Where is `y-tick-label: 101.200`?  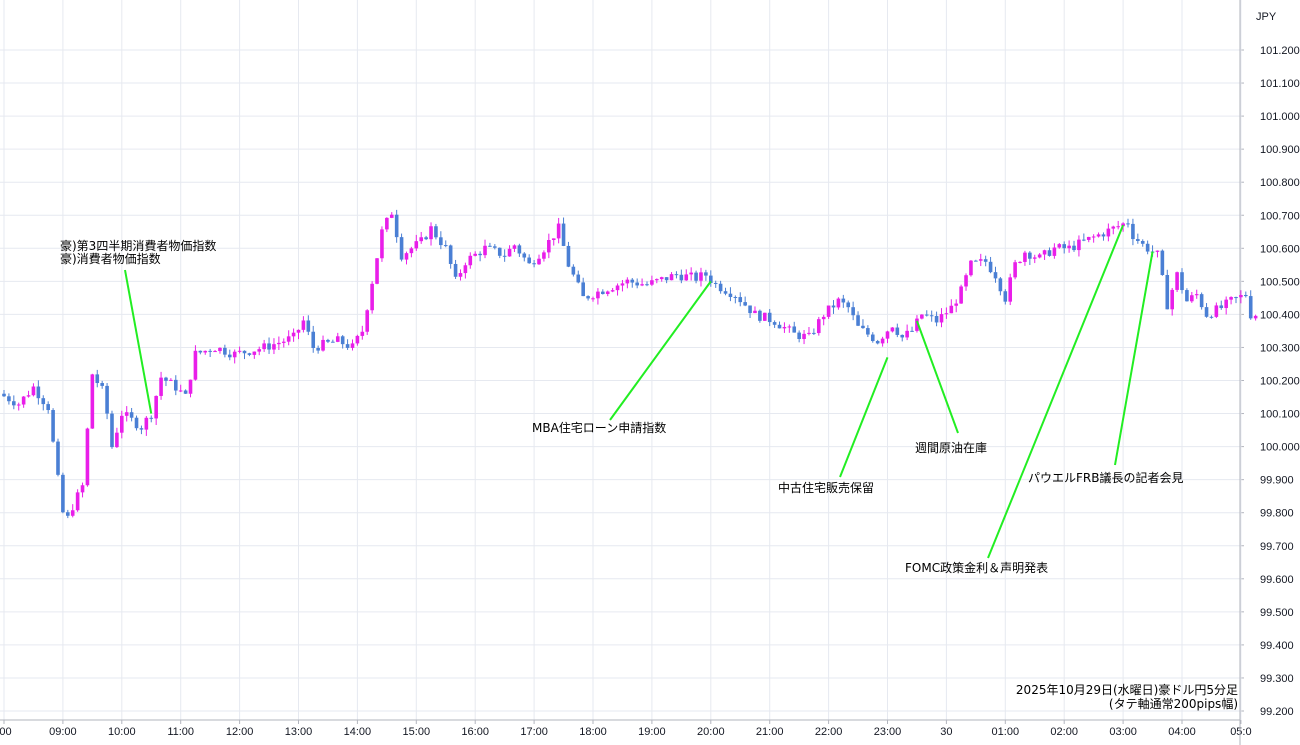
y-tick-label: 101.200 is located at coordinates (1280, 51).